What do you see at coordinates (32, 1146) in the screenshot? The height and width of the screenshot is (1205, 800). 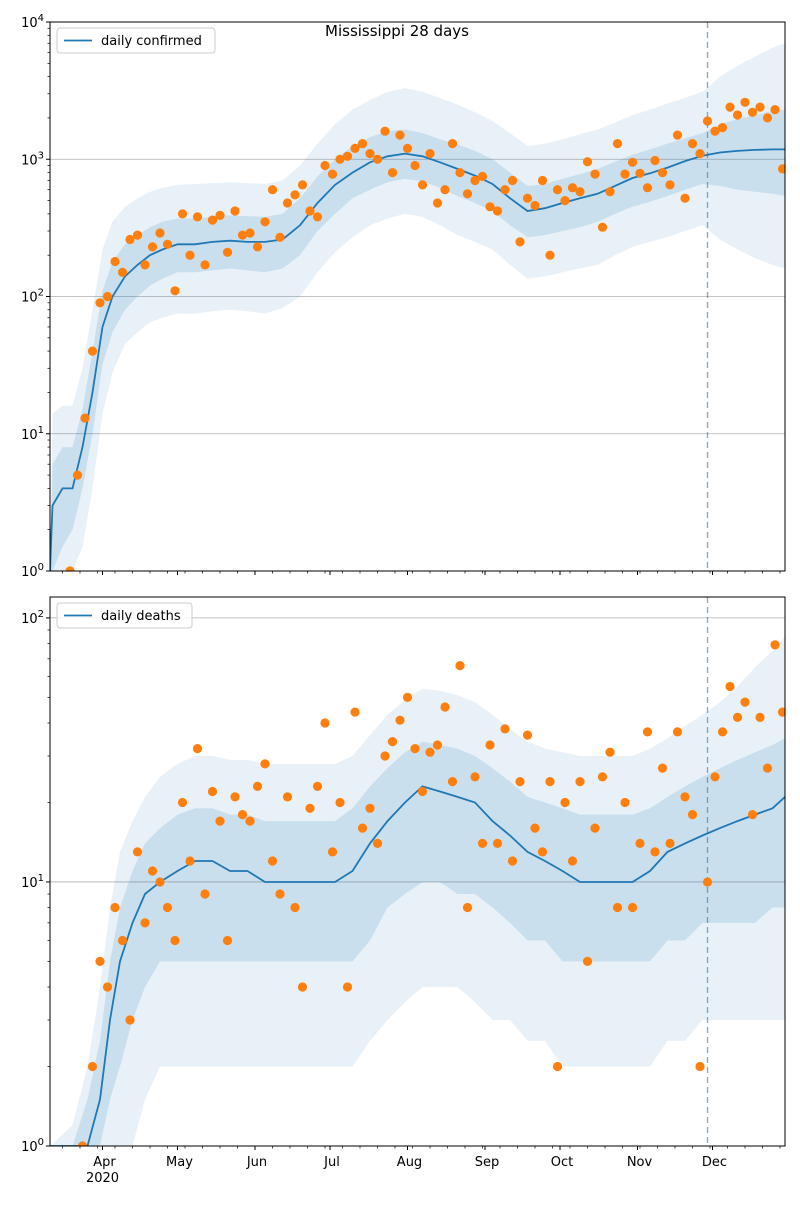 I see `y-tick-label: 10⁰` at bounding box center [32, 1146].